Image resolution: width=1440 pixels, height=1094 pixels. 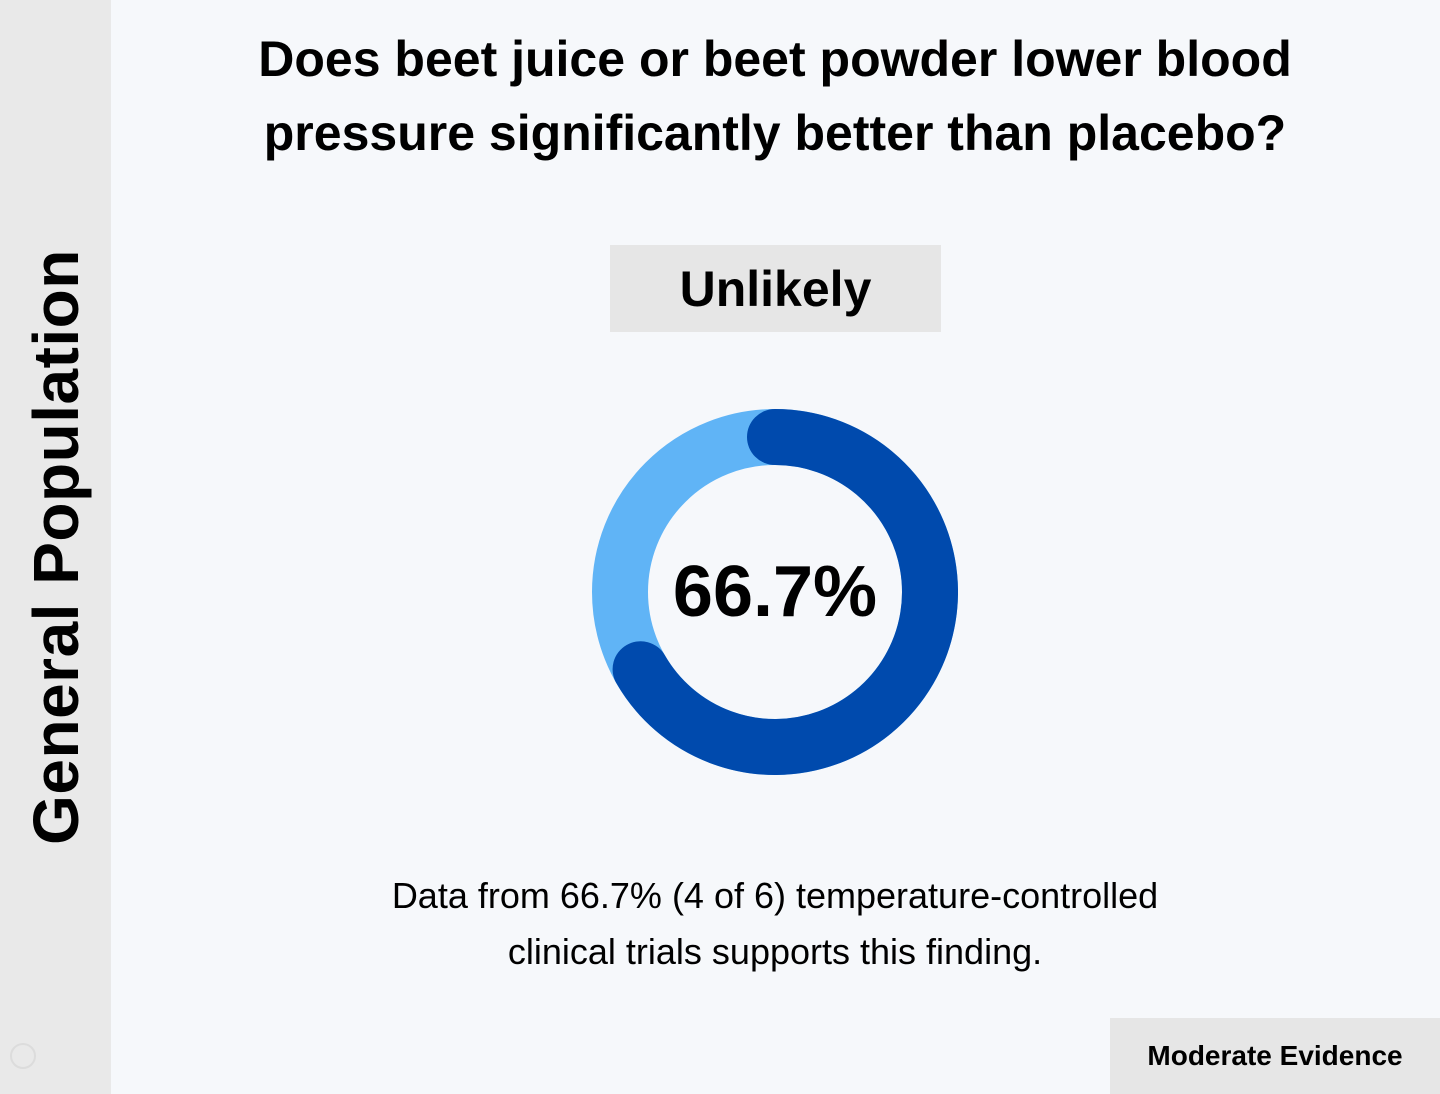 I want to click on donut-center-value: 66.7%, so click(x=775, y=592).